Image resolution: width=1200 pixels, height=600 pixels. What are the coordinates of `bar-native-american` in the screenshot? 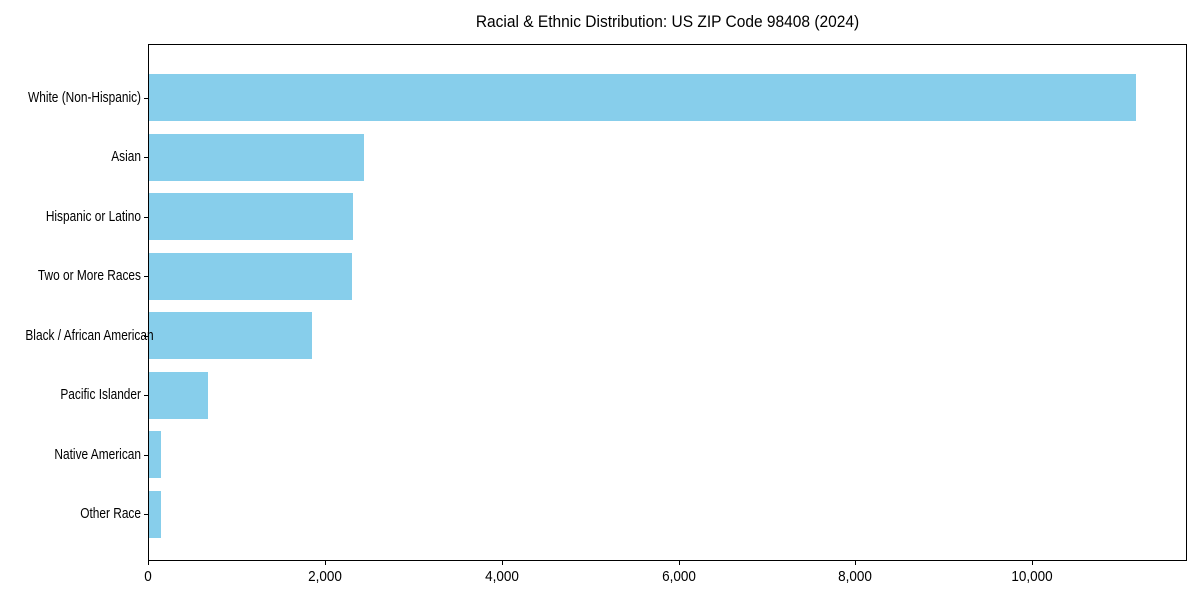 It's located at (155, 455).